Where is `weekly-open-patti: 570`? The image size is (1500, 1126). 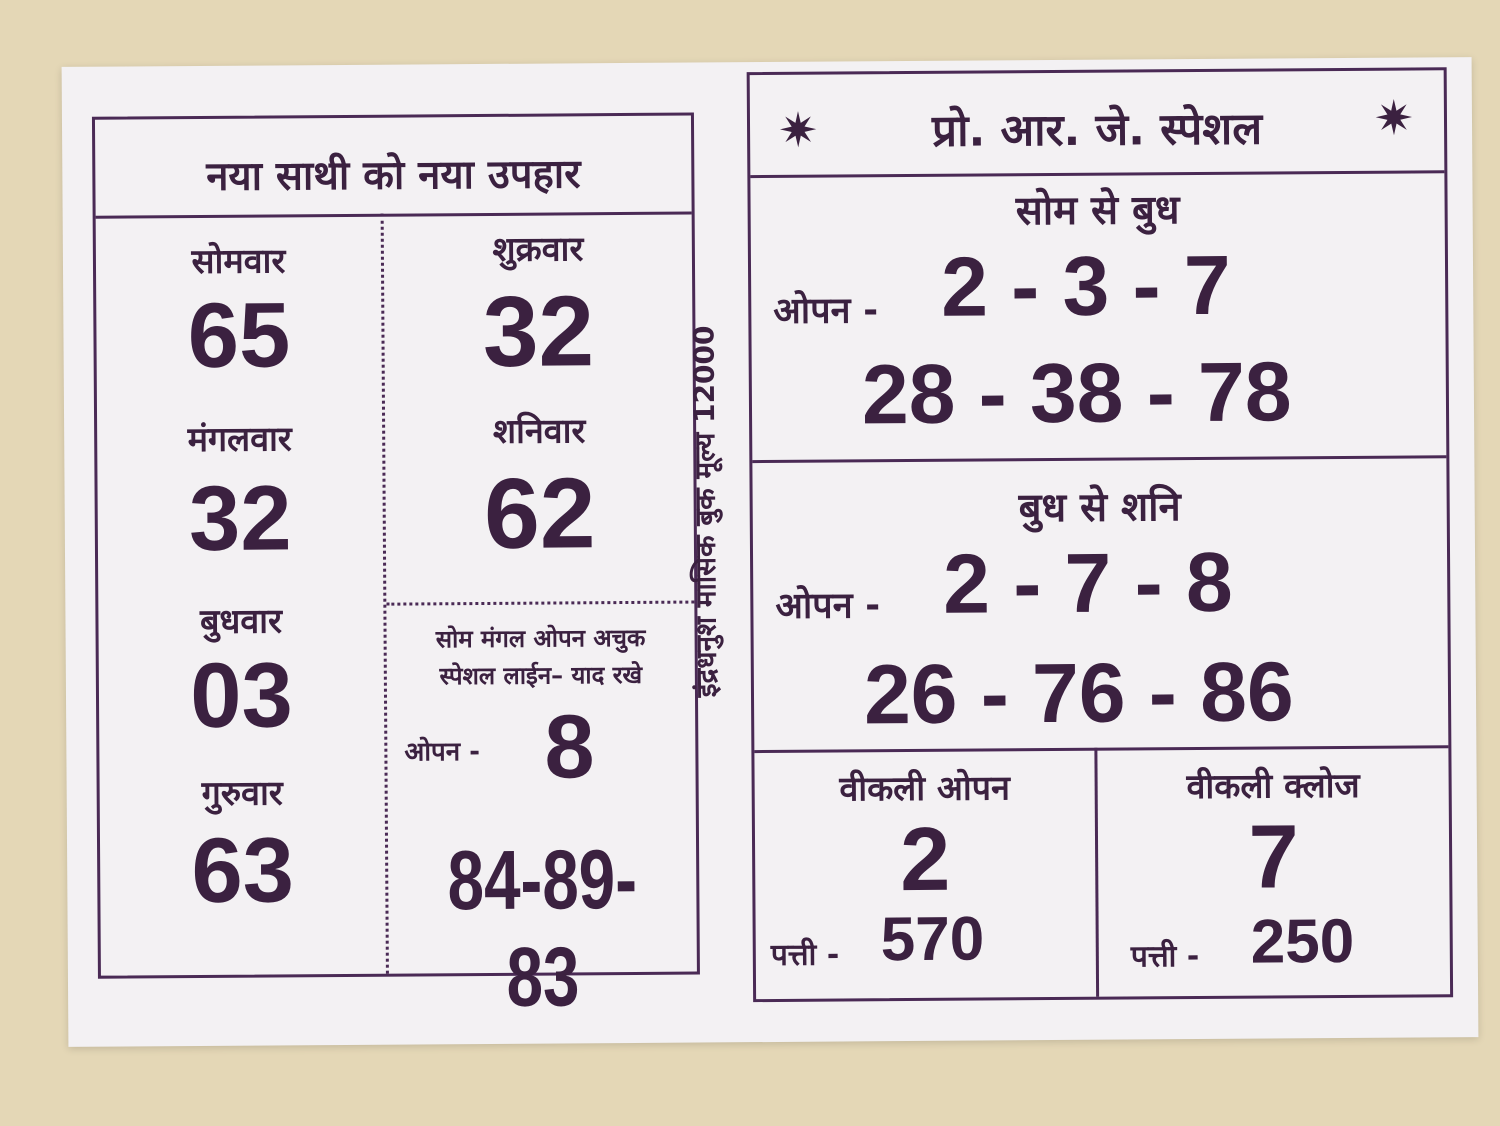
weekly-open-patti: 570 is located at coordinates (932, 939).